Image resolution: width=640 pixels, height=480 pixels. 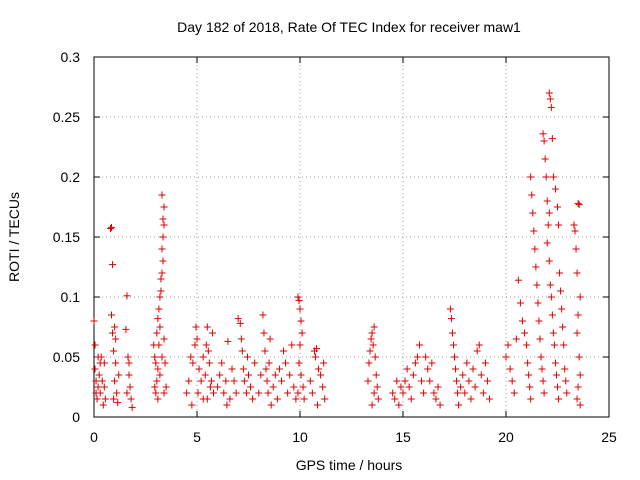 I want to click on y-tick-label: 0.15, so click(x=66, y=237).